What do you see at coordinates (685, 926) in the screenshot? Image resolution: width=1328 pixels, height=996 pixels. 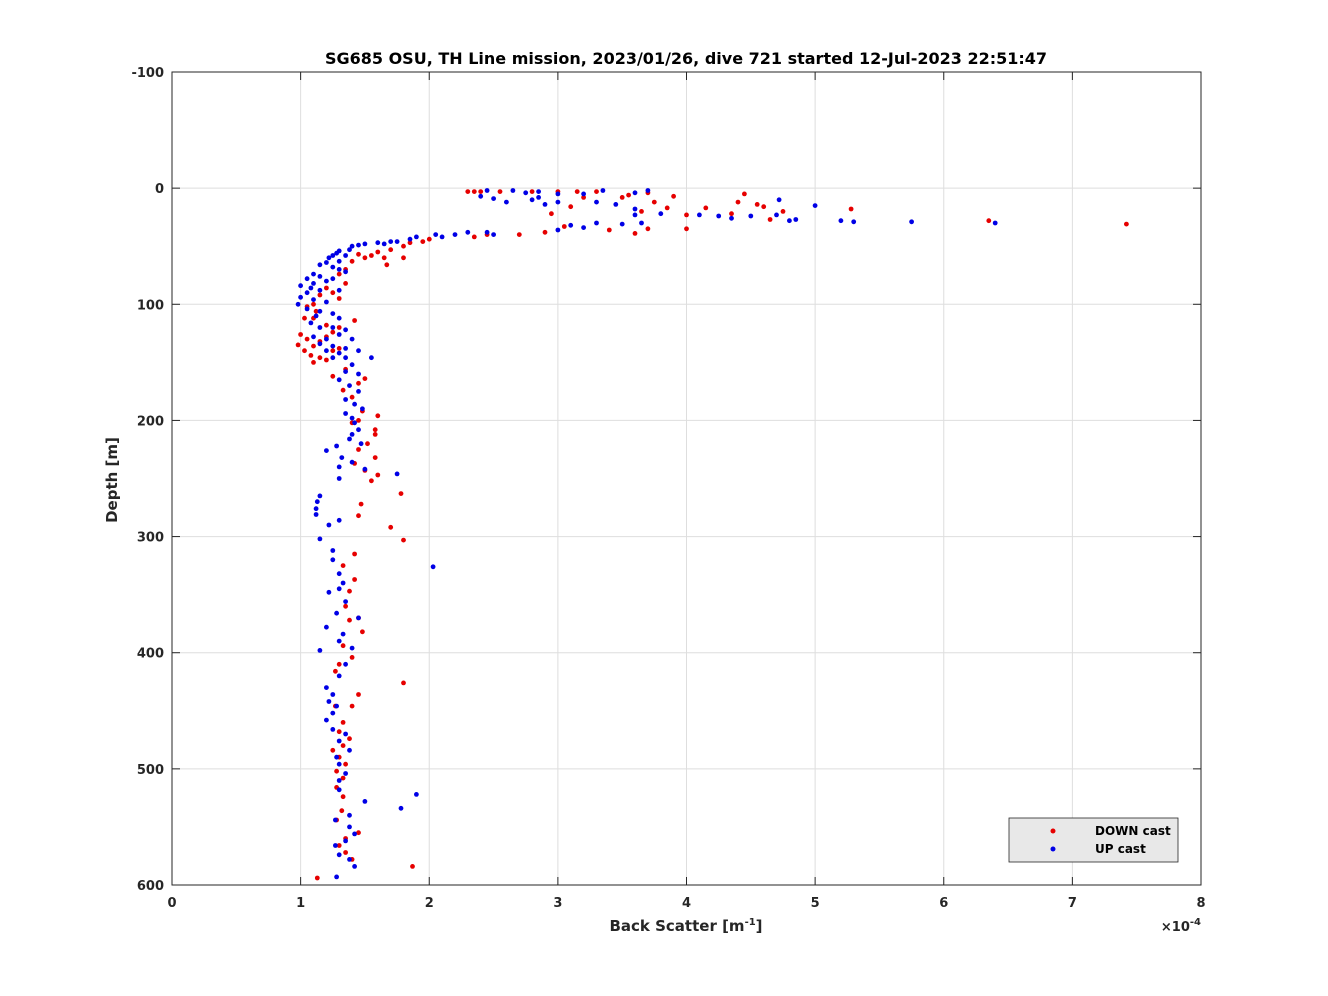 I see `x-axis-label: Back Scatter [m-1]` at bounding box center [685, 926].